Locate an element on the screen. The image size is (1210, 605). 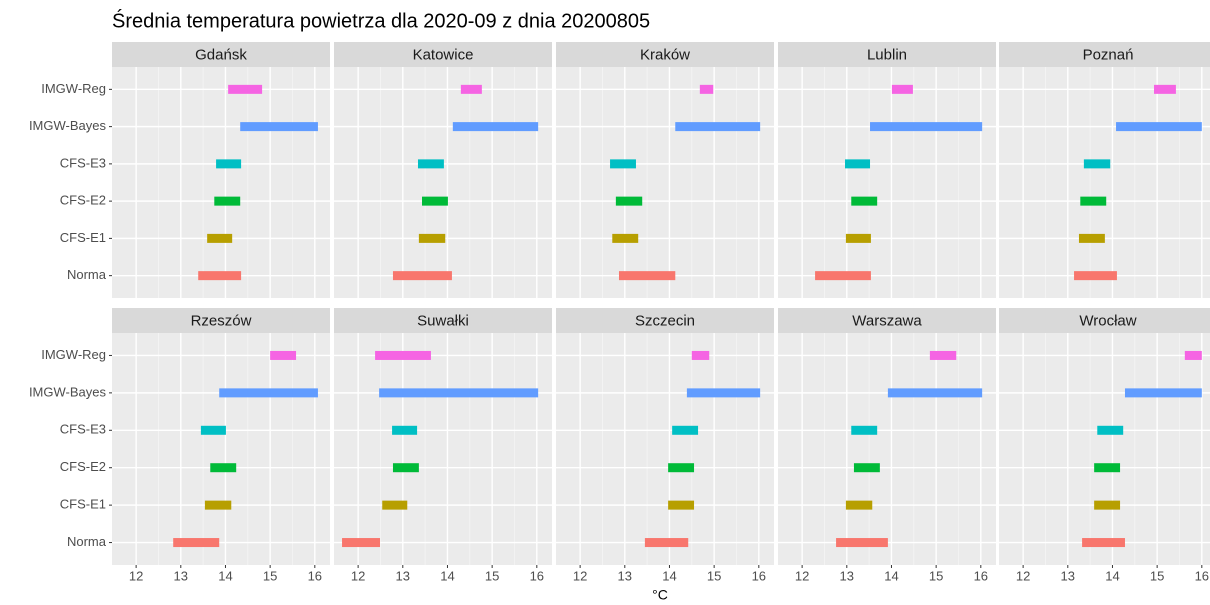
panel-title: Poznań is located at coordinates (1108, 54).